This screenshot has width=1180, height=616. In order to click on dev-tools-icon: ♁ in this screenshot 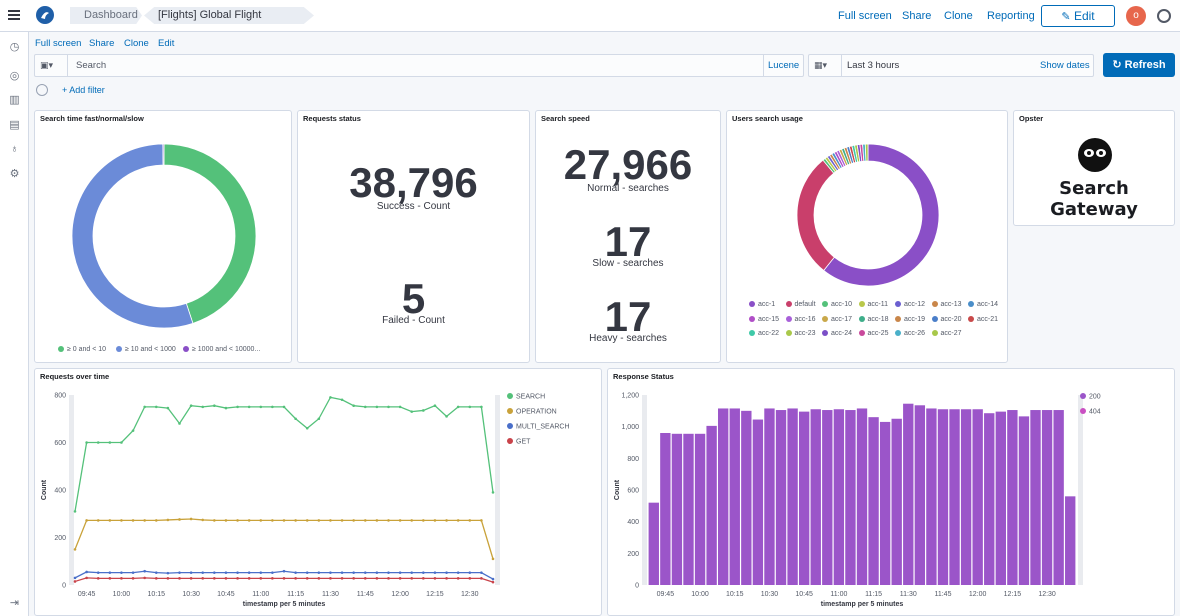, I will do `click(14, 149)`.